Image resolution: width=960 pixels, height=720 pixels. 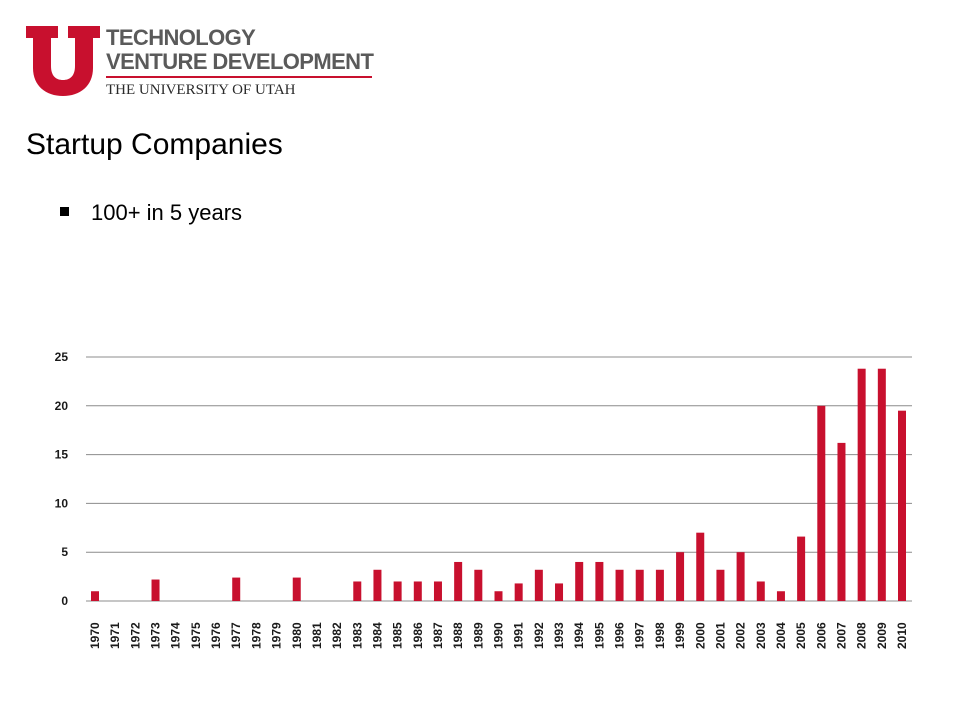 What do you see at coordinates (377, 635) in the screenshot?
I see `x-tick-label: 1984` at bounding box center [377, 635].